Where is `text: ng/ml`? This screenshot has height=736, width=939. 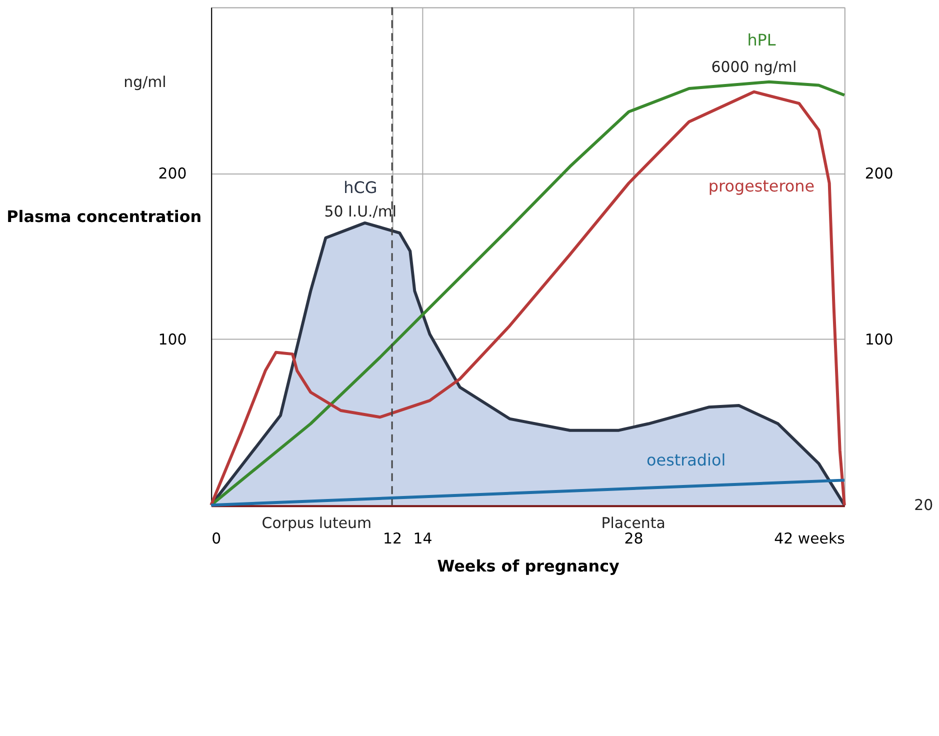 text: ng/ml is located at coordinates (145, 81).